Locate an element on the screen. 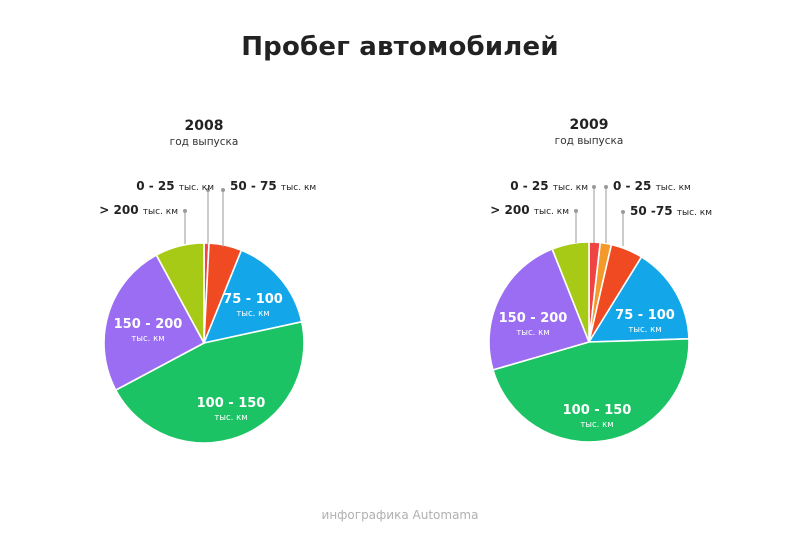 The width and height of the screenshot is (800, 538). infographic-title: Пробег автомобилей is located at coordinates (400, 47).